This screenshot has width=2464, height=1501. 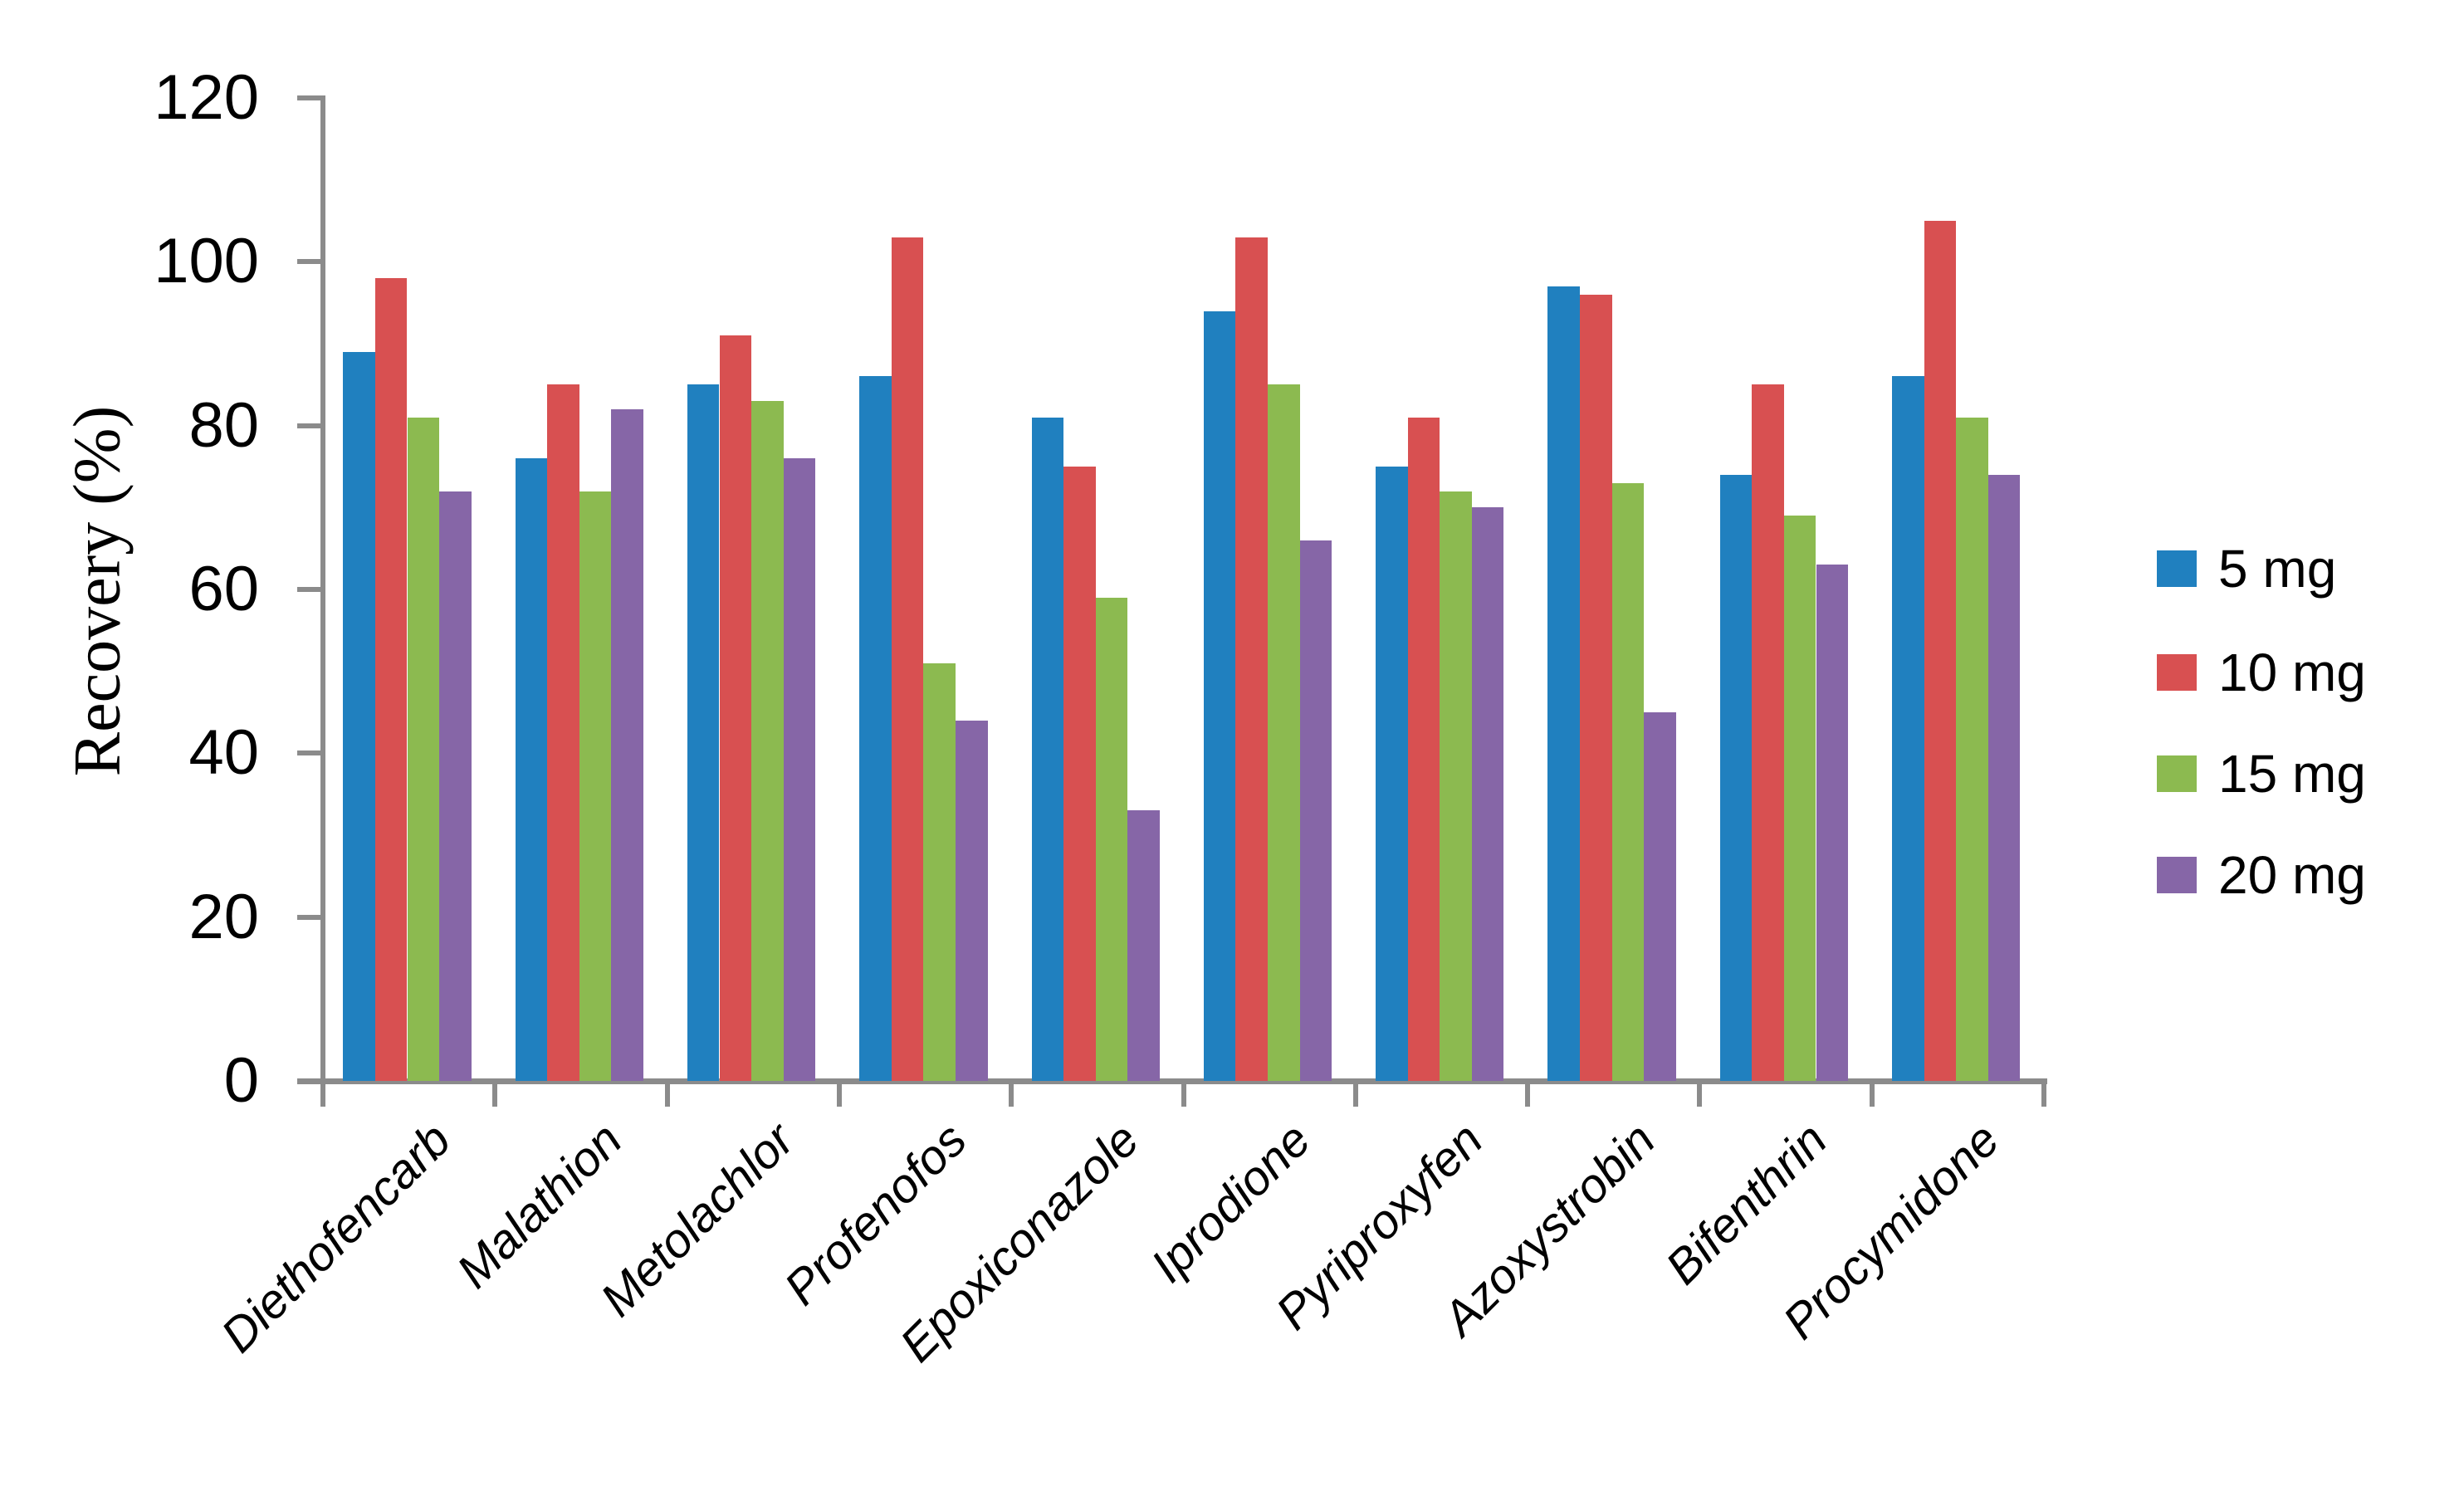 I want to click on bar-20mg-bifenthrin, so click(x=1833, y=823).